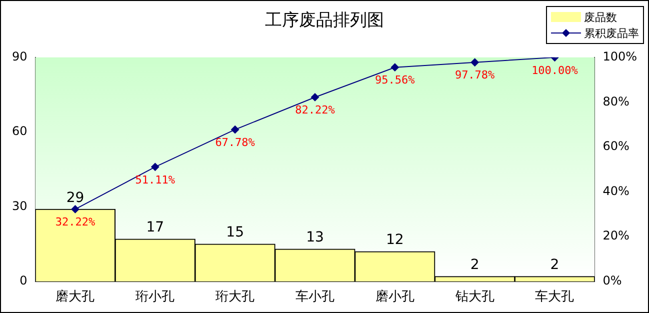  What do you see at coordinates (235, 232) in the screenshot?
I see `data-label: 15` at bounding box center [235, 232].